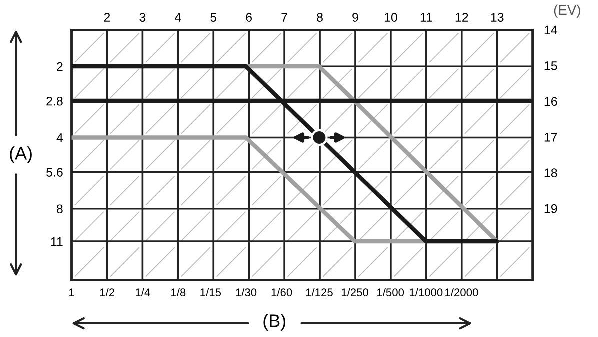 The width and height of the screenshot is (598, 337). What do you see at coordinates (60, 138) in the screenshot?
I see `y-tick-label: 4` at bounding box center [60, 138].